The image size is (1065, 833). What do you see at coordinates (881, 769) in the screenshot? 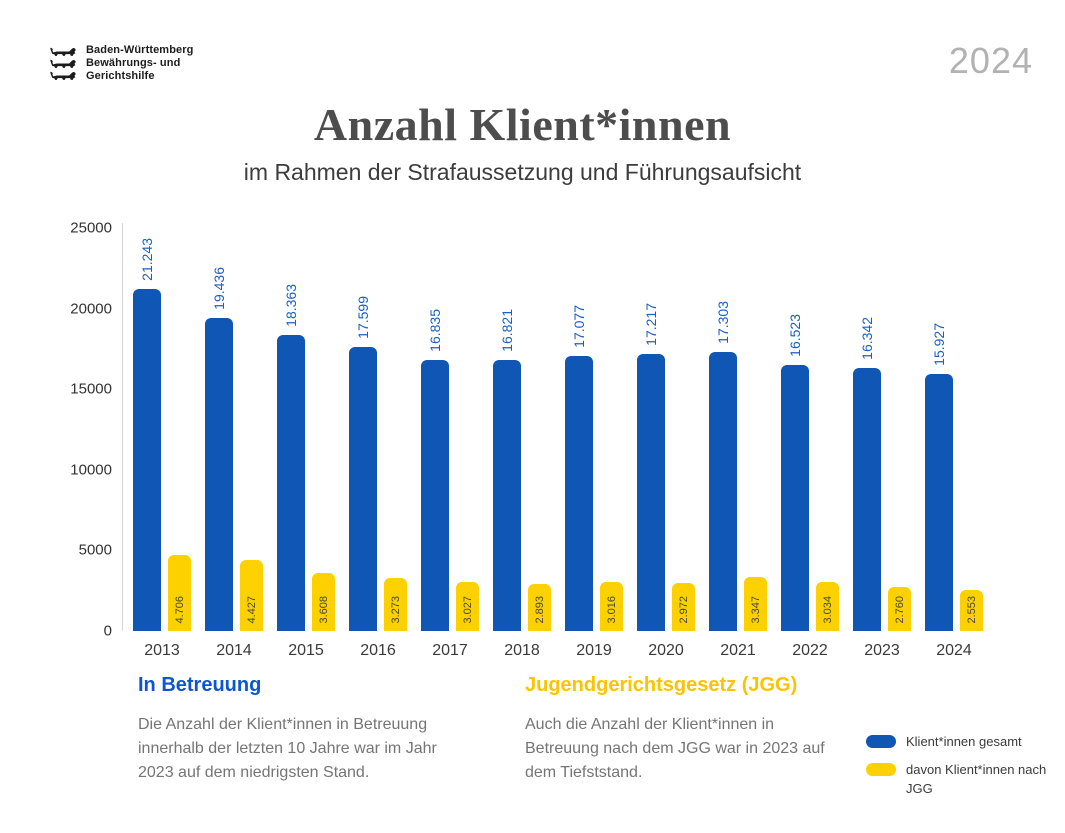
I see `legend-swatch-yellow-icon` at bounding box center [881, 769].